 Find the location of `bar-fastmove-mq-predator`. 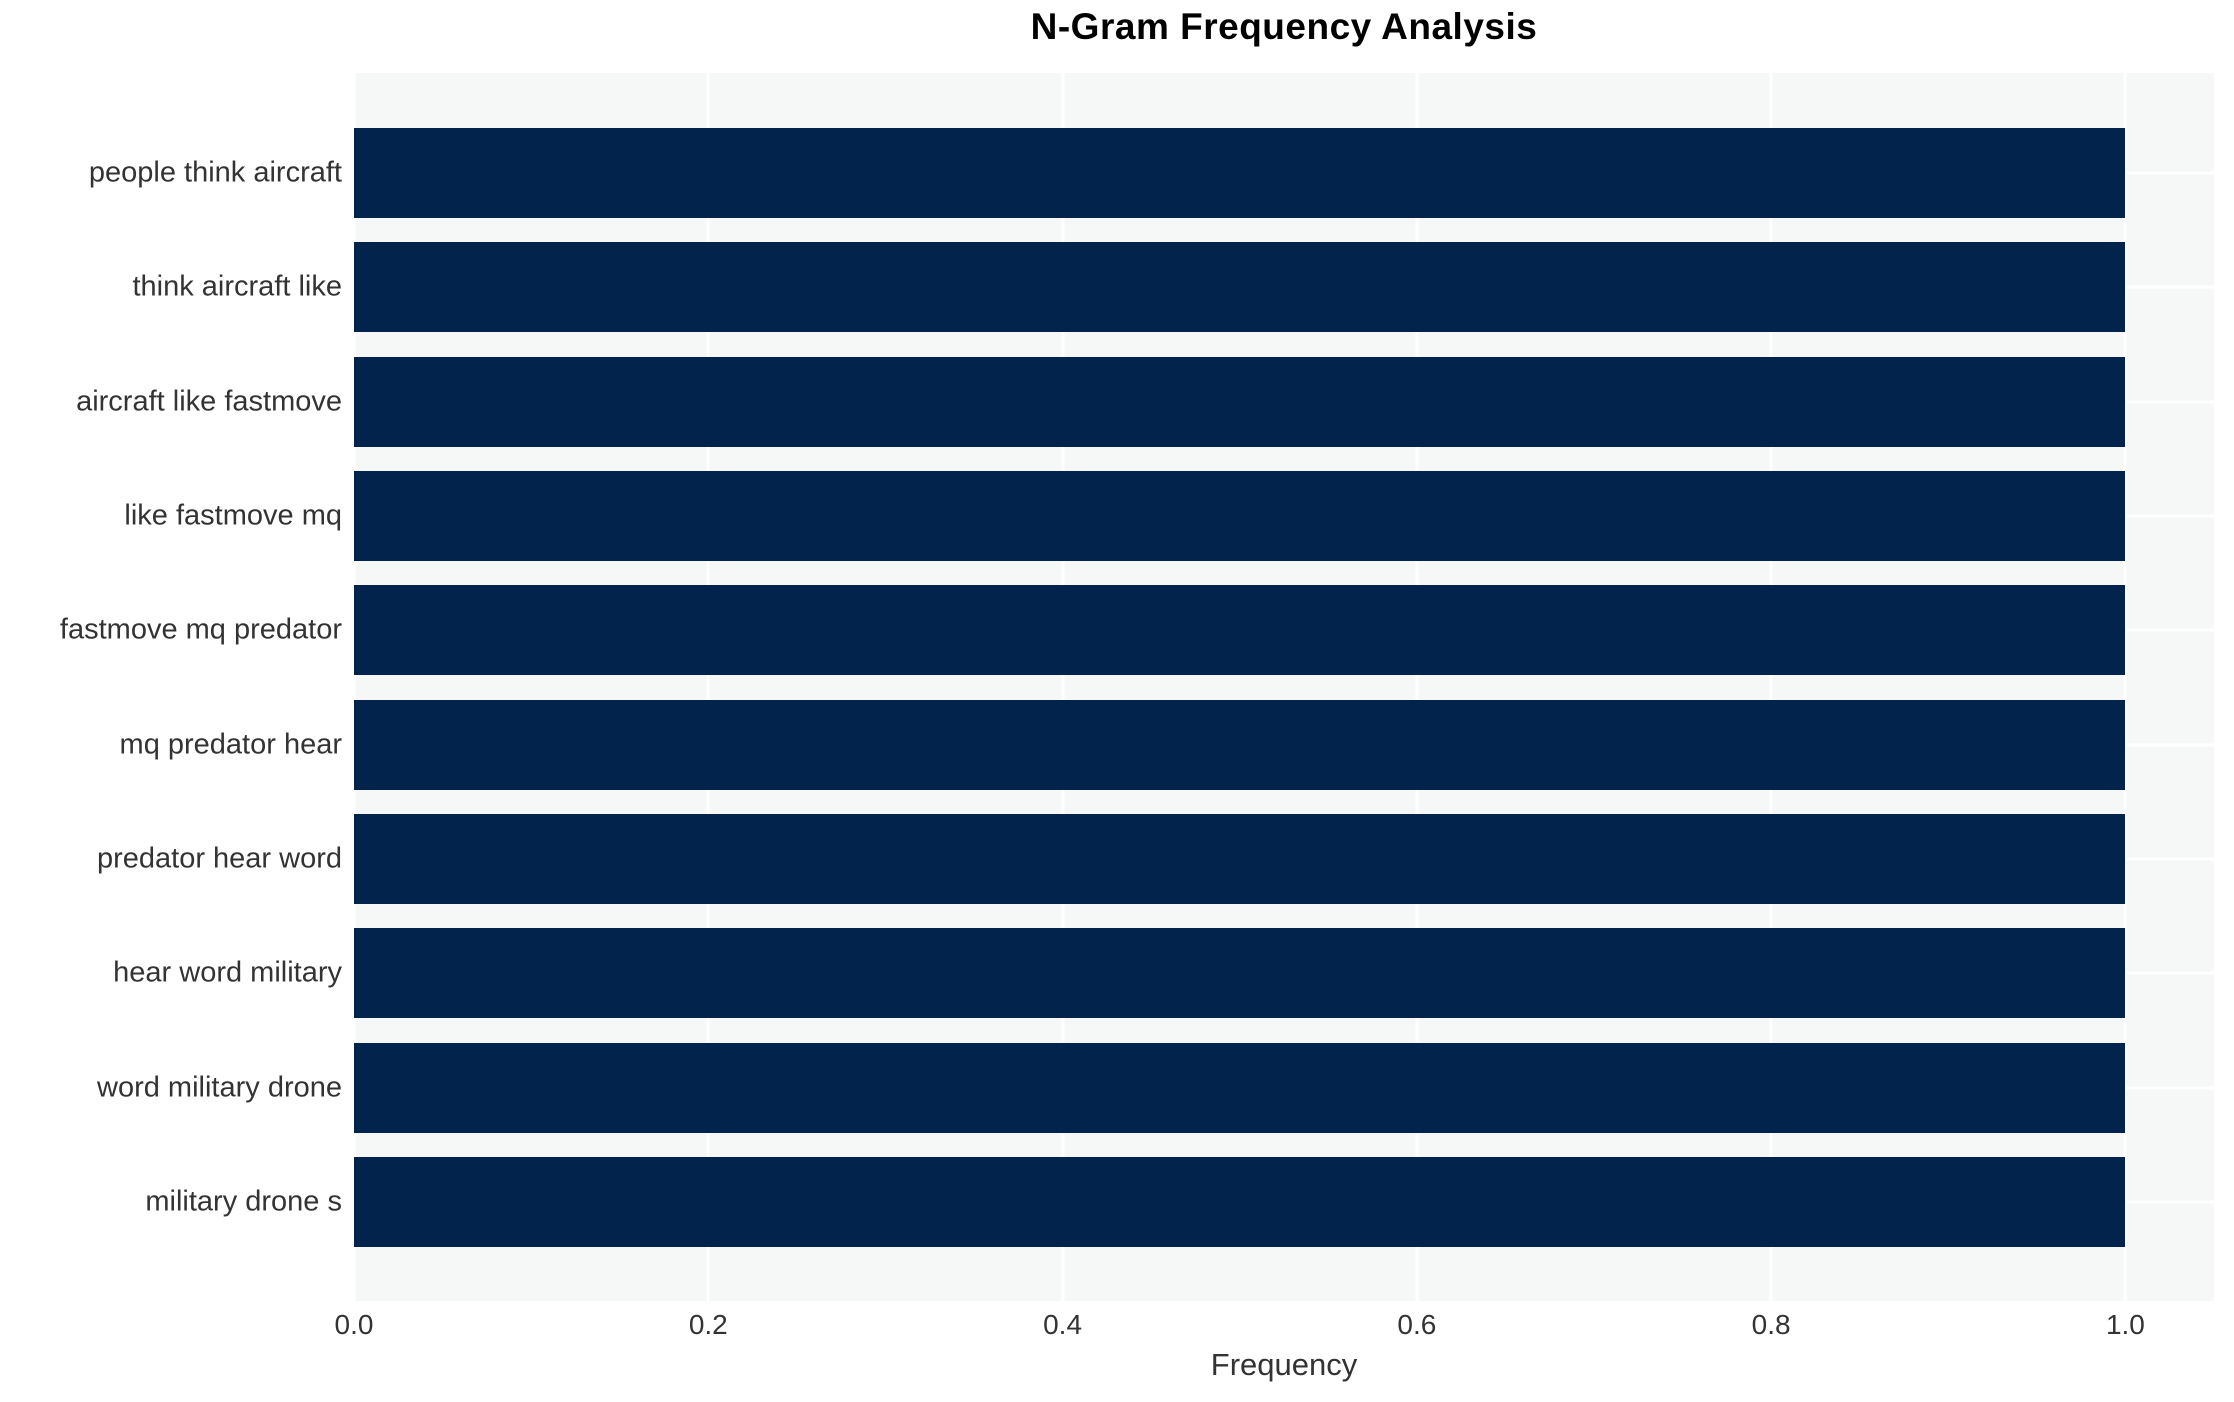

bar-fastmove-mq-predator is located at coordinates (1240, 630).